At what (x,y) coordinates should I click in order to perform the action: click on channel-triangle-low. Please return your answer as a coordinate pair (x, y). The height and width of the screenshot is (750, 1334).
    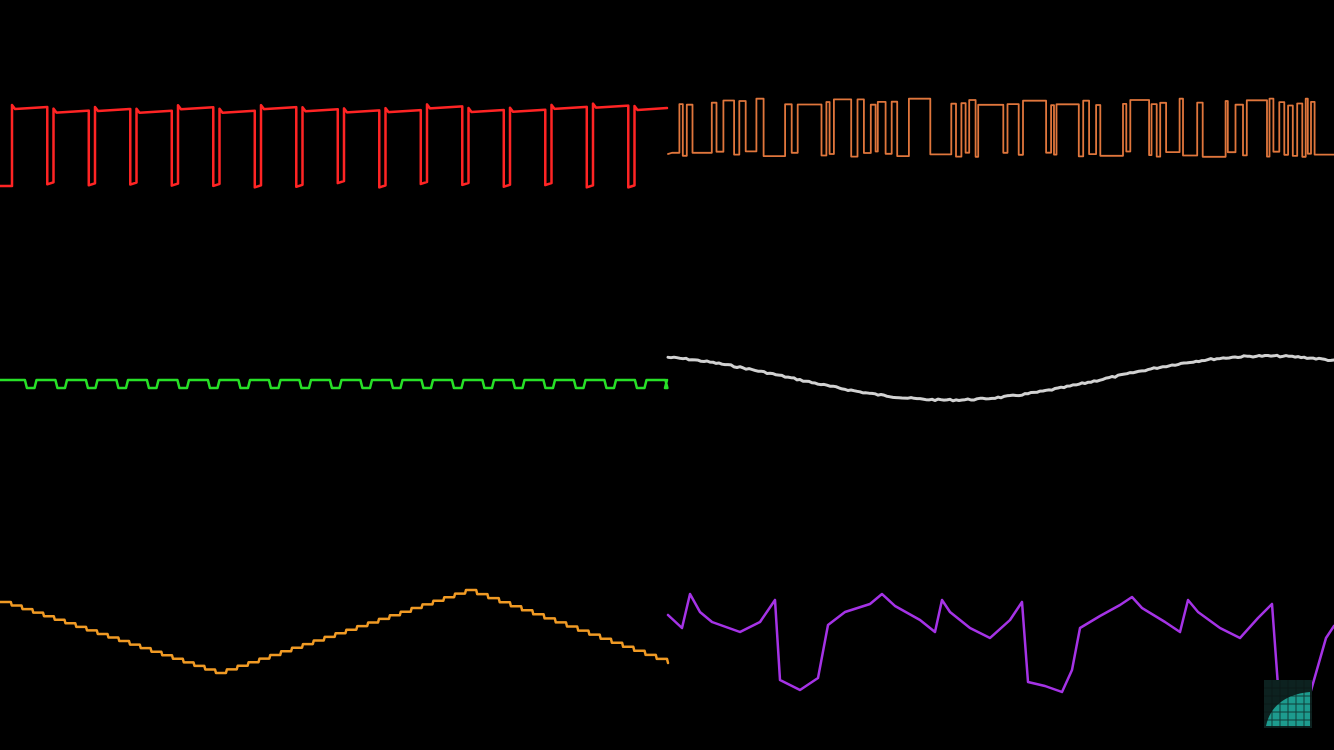
    Looking at the image, I should click on (334, 384).